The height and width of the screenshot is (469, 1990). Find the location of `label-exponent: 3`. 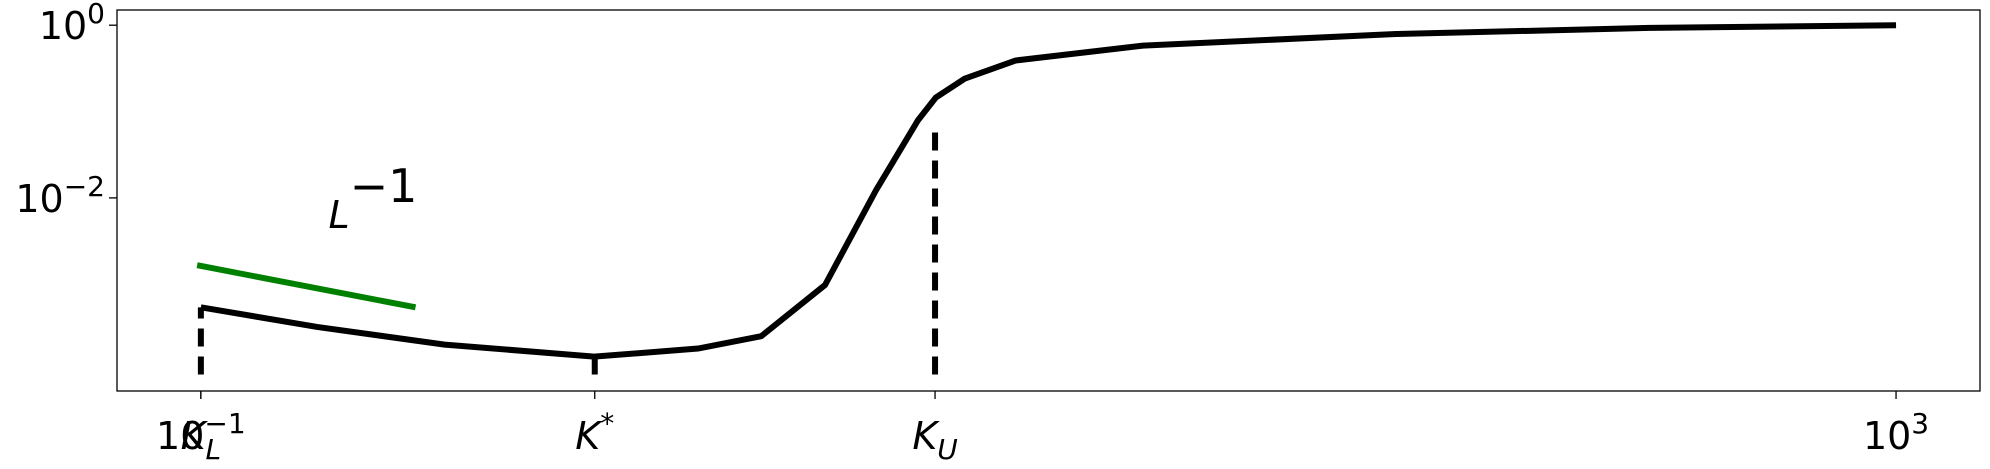

label-exponent: 3 is located at coordinates (1920, 423).